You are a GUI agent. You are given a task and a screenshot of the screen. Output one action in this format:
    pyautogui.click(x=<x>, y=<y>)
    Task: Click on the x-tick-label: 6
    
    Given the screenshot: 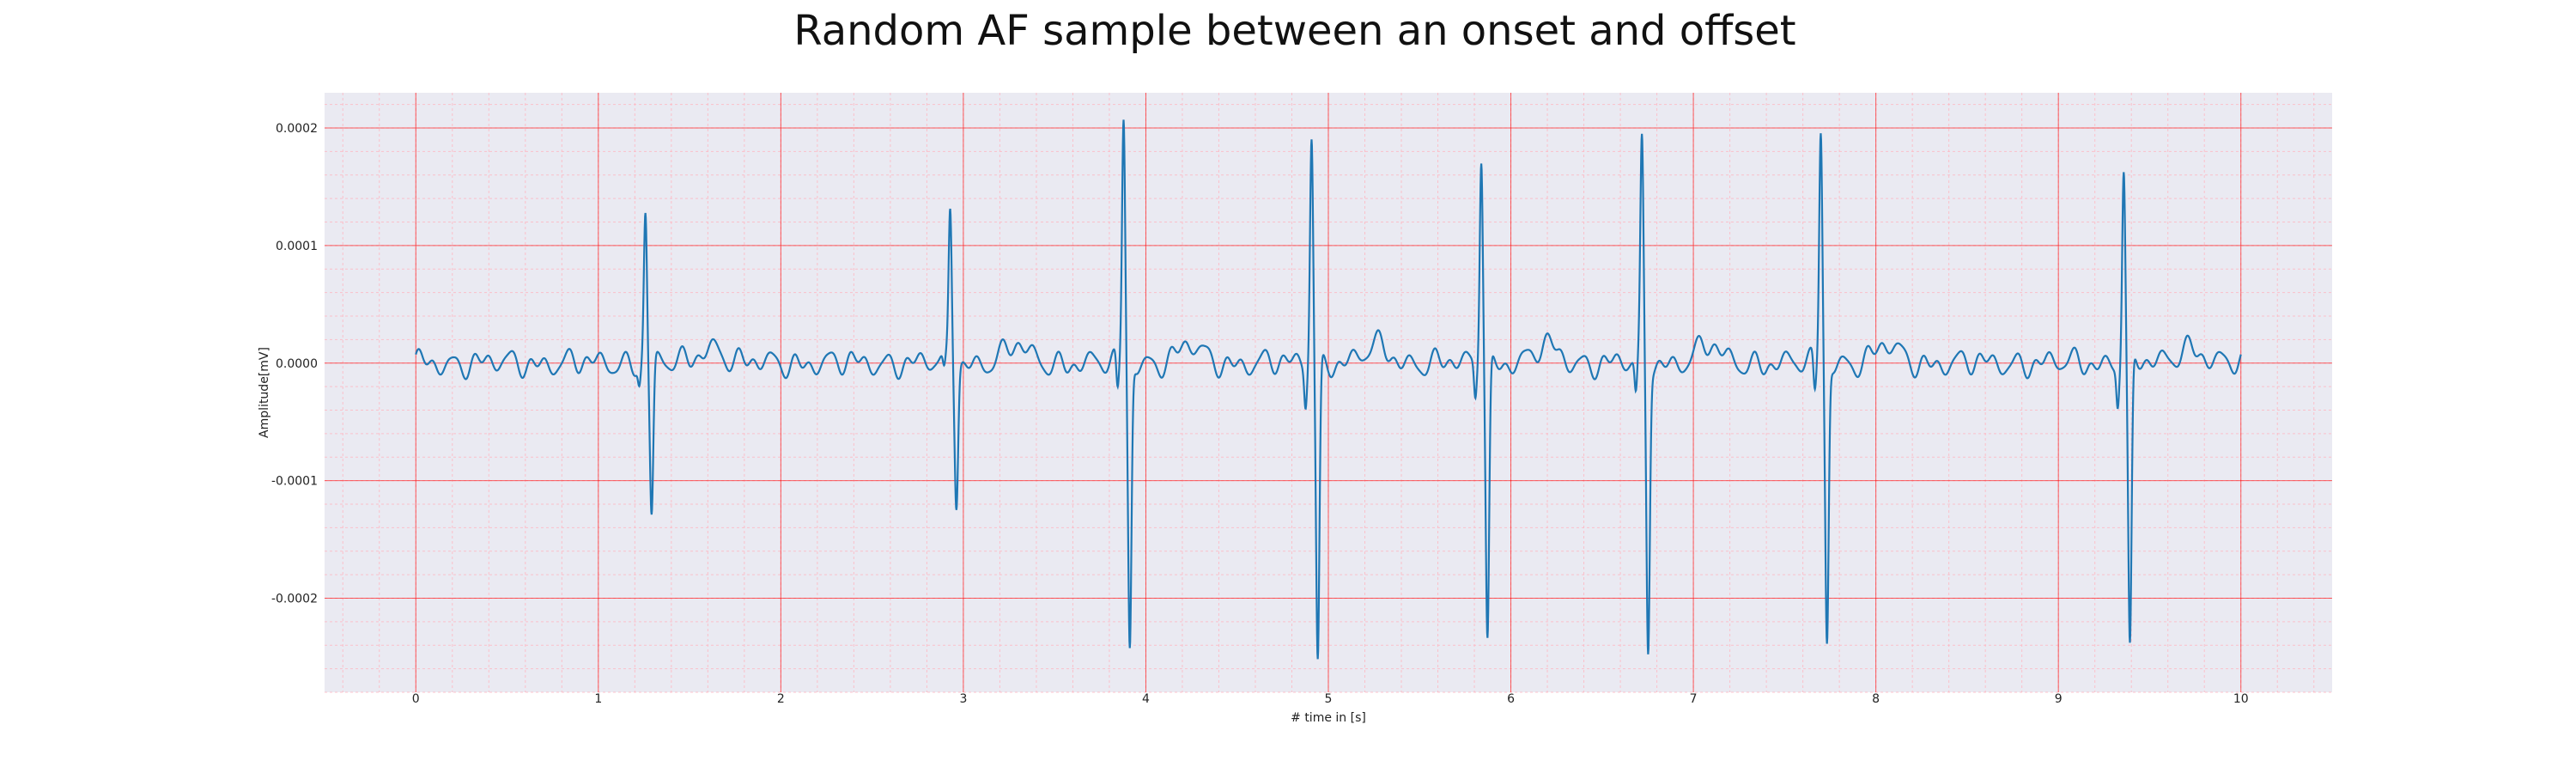 What is the action you would take?
    pyautogui.click(x=1511, y=699)
    